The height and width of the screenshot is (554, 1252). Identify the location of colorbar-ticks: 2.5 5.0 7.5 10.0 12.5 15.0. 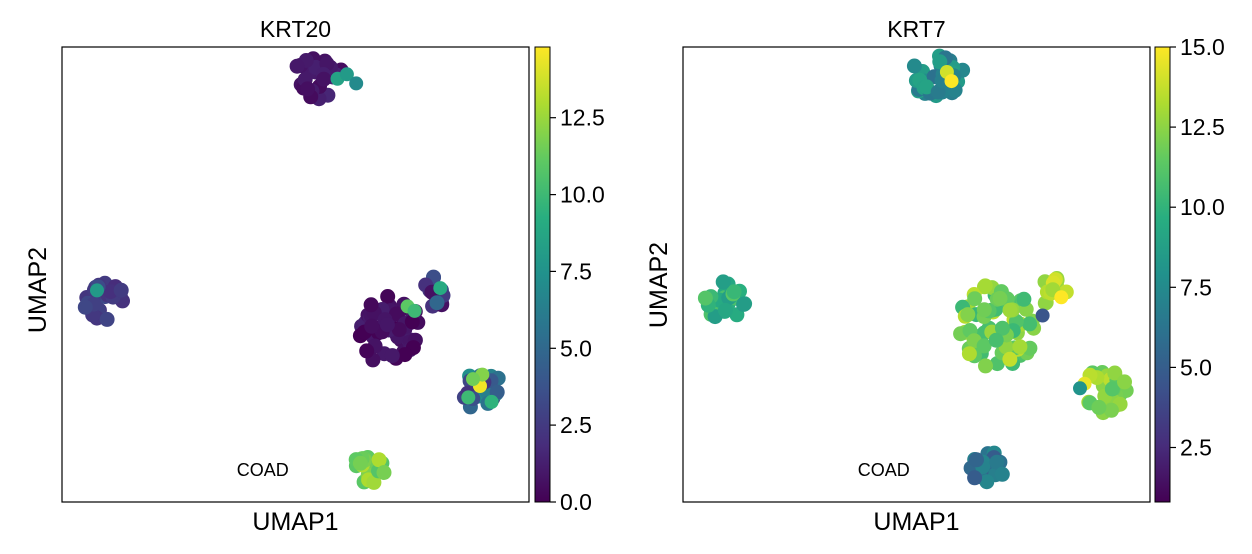
(1197, 247).